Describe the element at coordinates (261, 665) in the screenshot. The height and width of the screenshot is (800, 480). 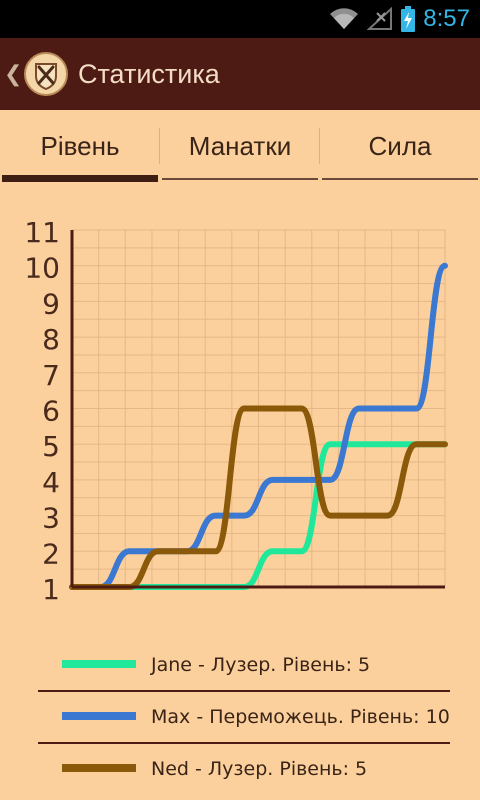
I see `legend-label: Jane - Лузер. Рівень: 5` at that location.